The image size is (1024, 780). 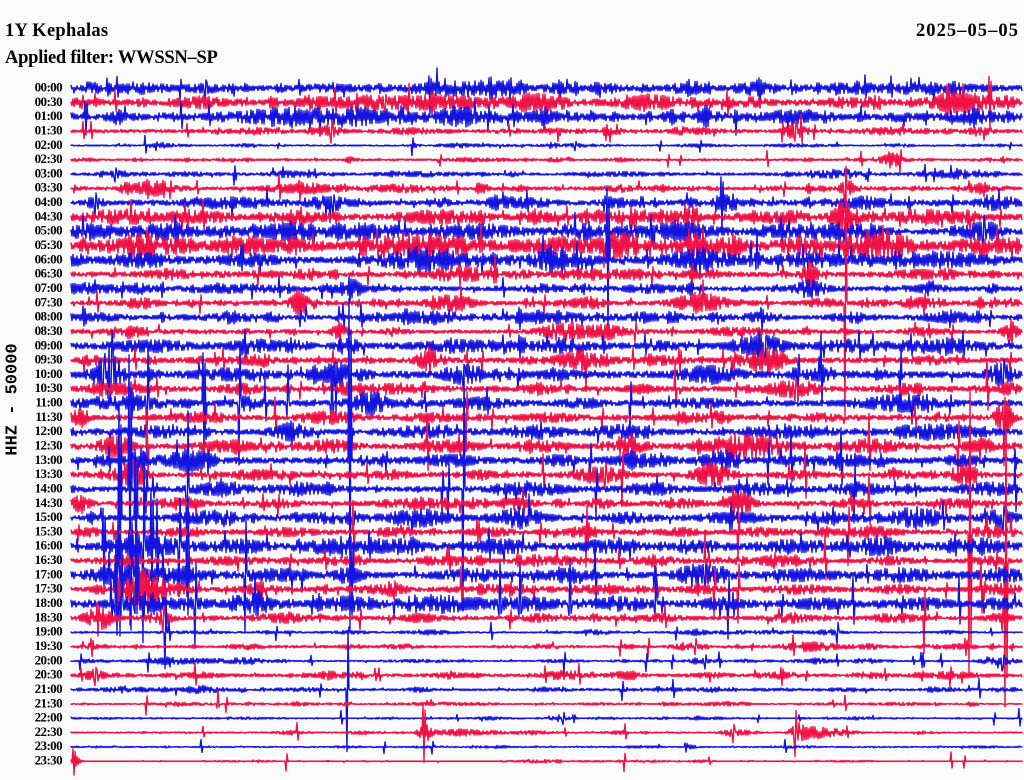 What do you see at coordinates (48, 674) in the screenshot?
I see `svg-text: 20:30` at bounding box center [48, 674].